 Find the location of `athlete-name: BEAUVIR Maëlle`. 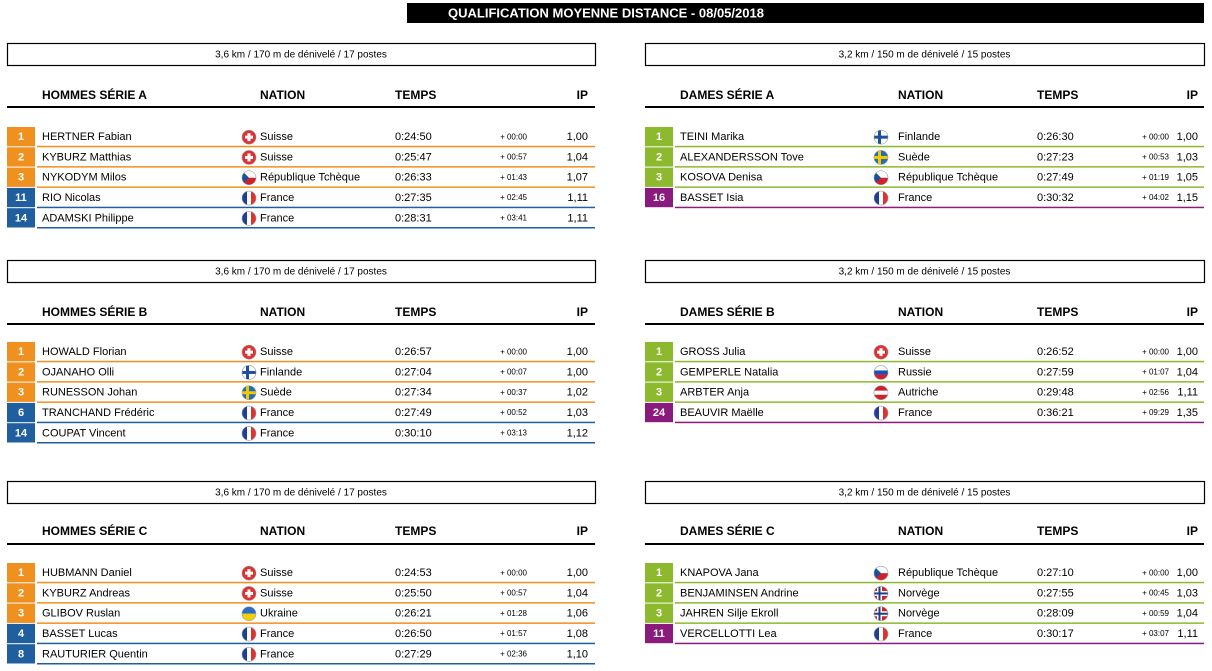

athlete-name: BEAUVIR Maëlle is located at coordinates (722, 413).